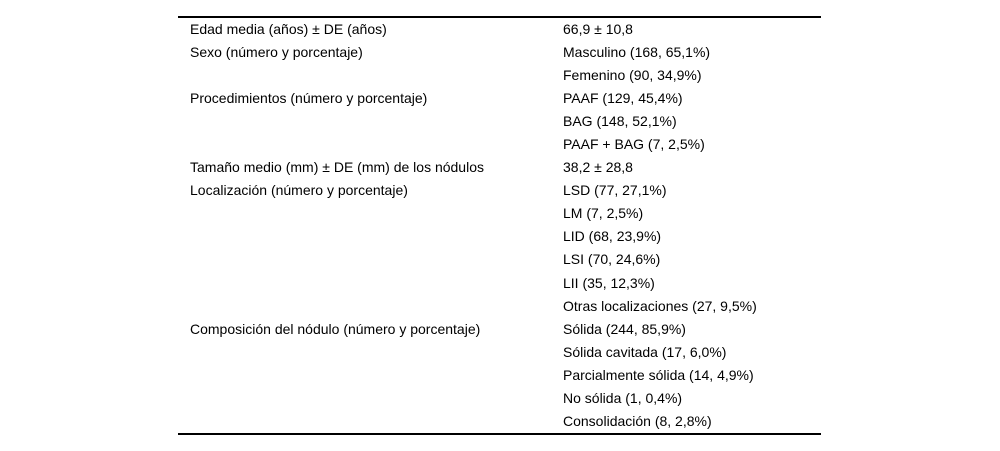 This screenshot has height=451, width=1000. I want to click on table-row: Consolidación (8, 2,8%), so click(499, 421).